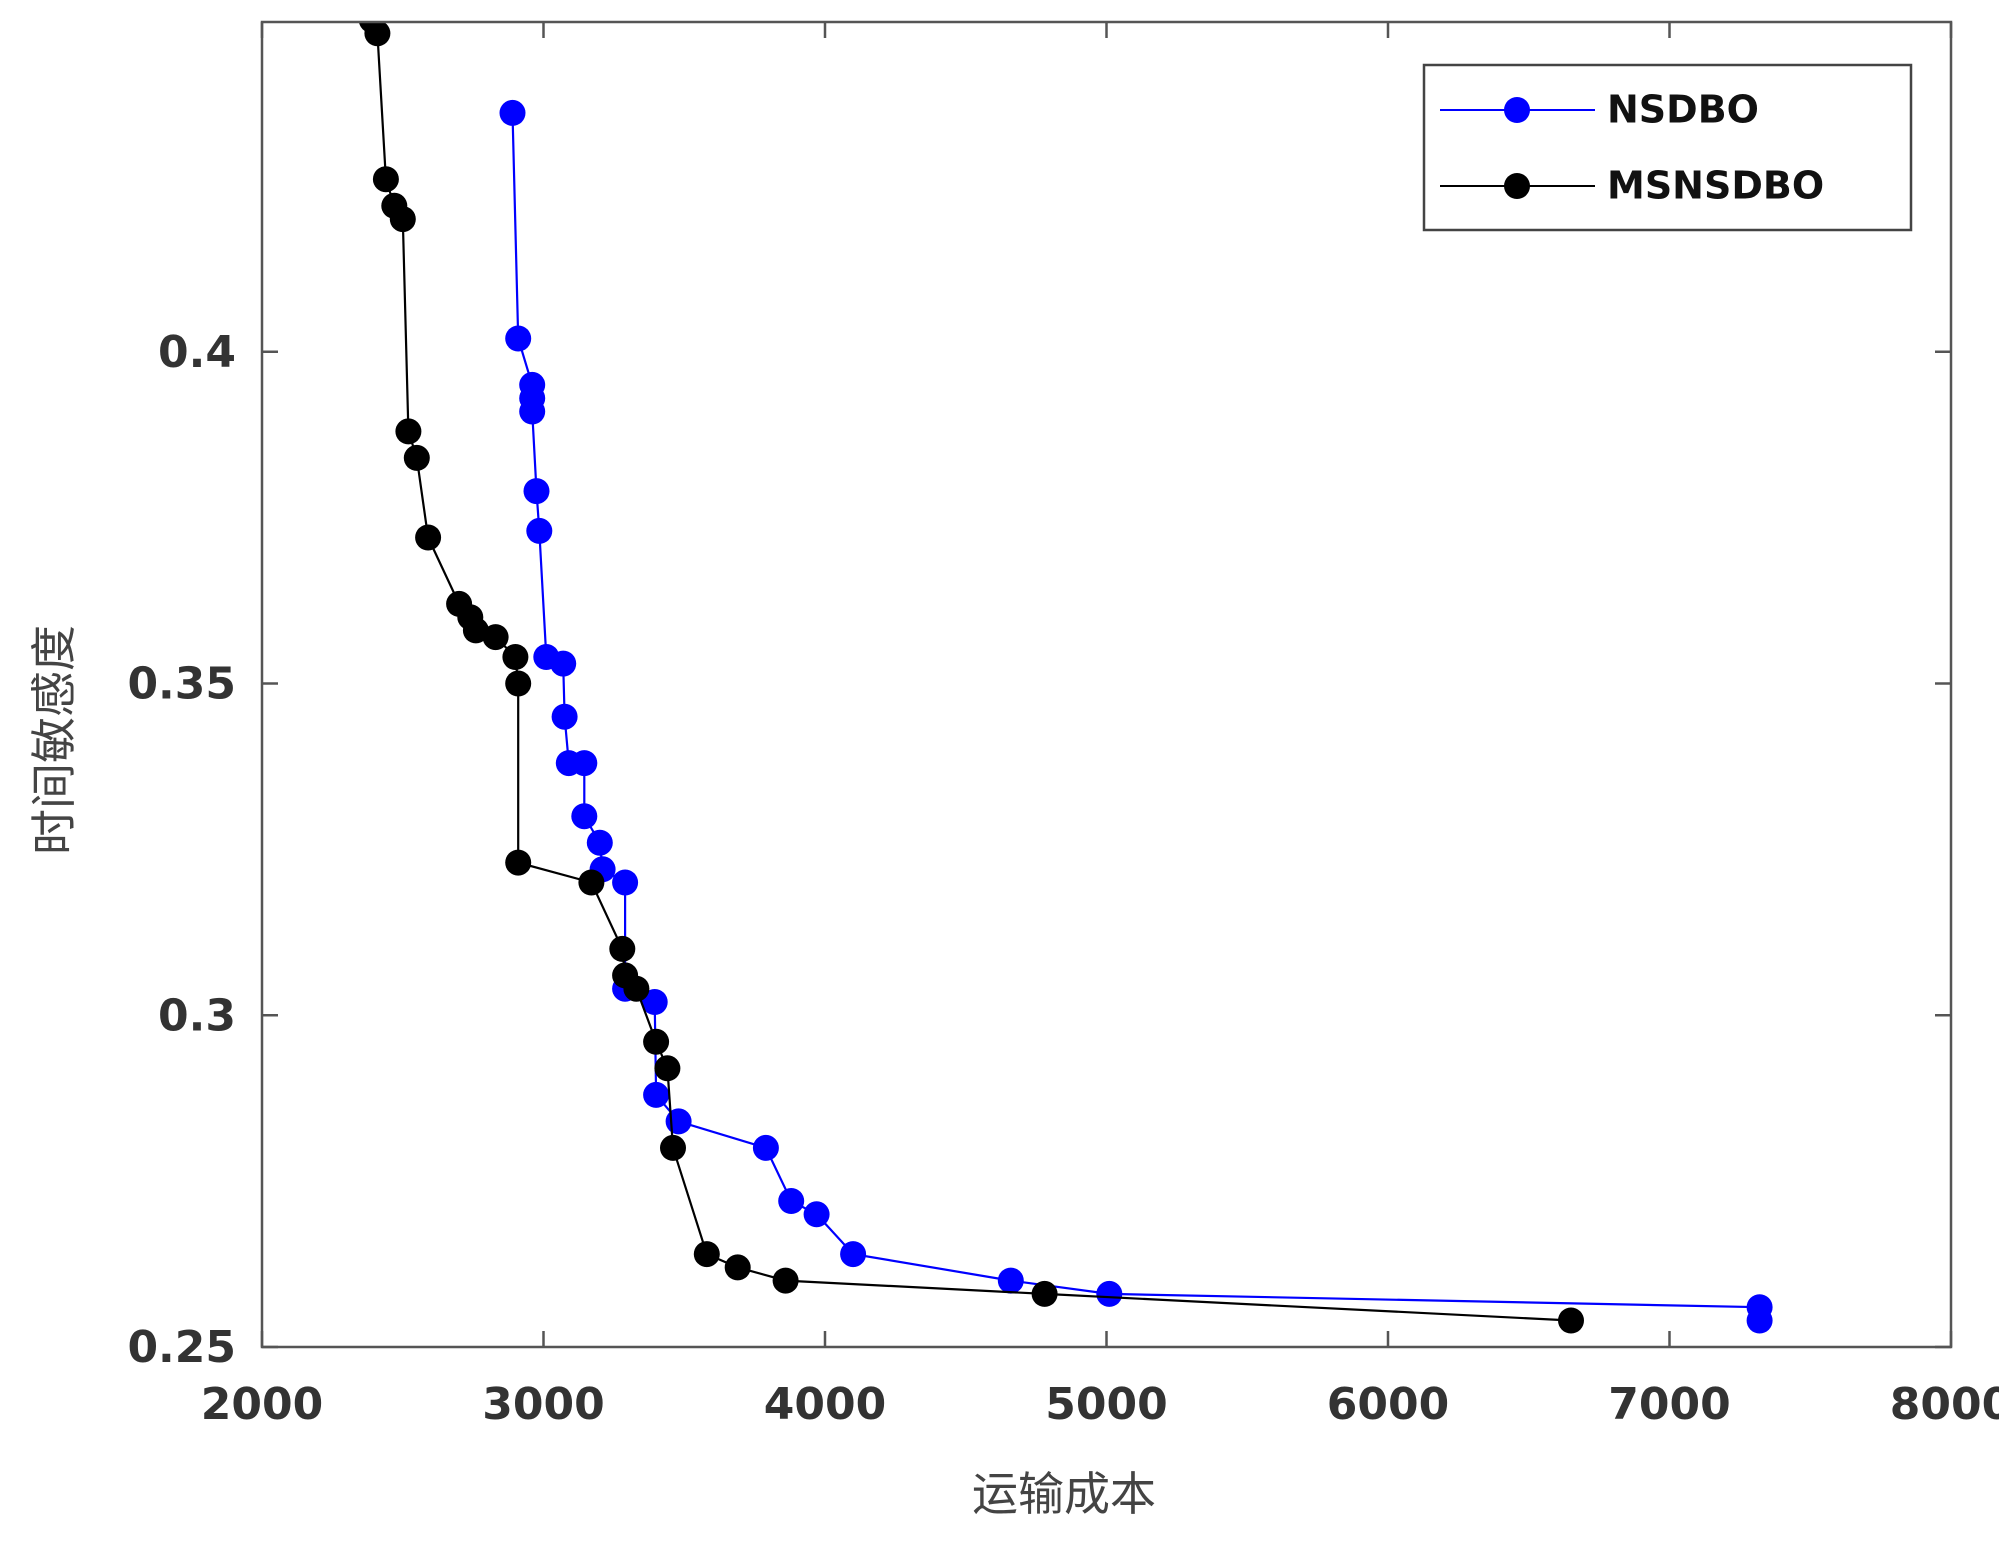 This screenshot has width=1999, height=1542. I want to click on legend-marker-nsdbo, so click(1517, 110).